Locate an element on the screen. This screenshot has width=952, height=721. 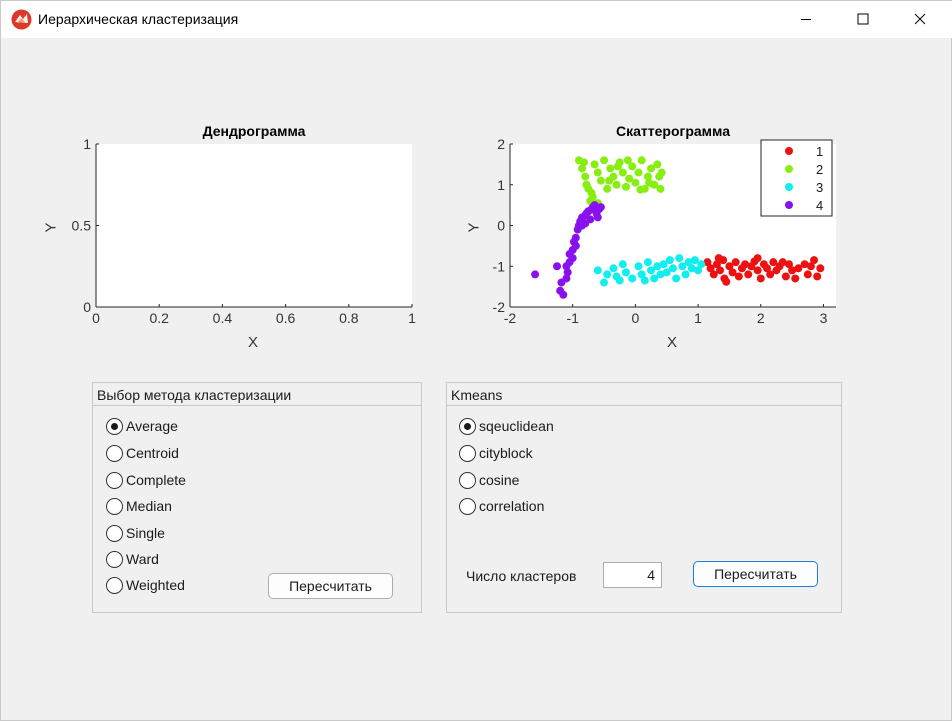
minimize-icon is located at coordinates (806, 19).